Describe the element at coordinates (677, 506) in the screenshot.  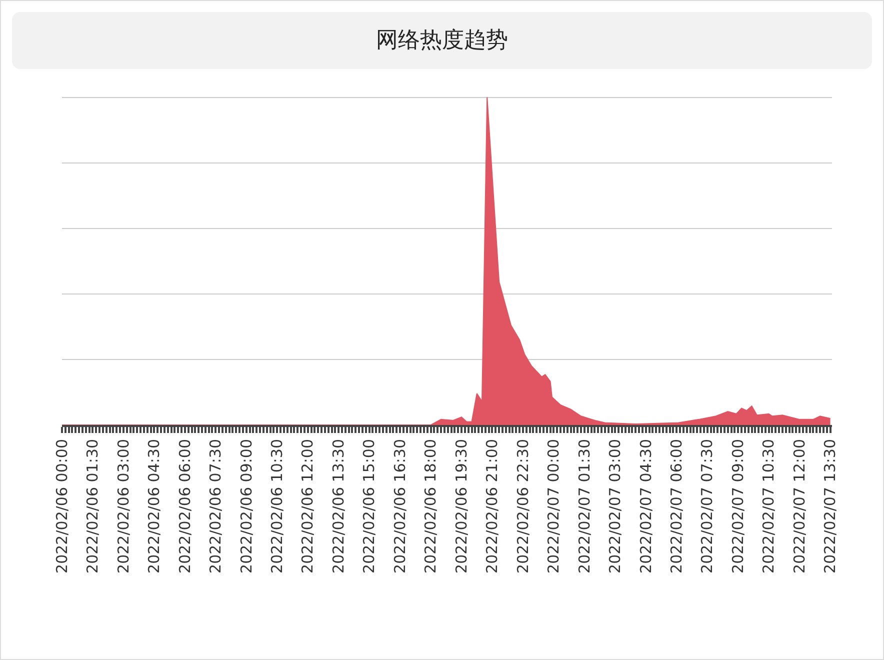
I see `x-tick-label: 2022/02/07 06:00` at that location.